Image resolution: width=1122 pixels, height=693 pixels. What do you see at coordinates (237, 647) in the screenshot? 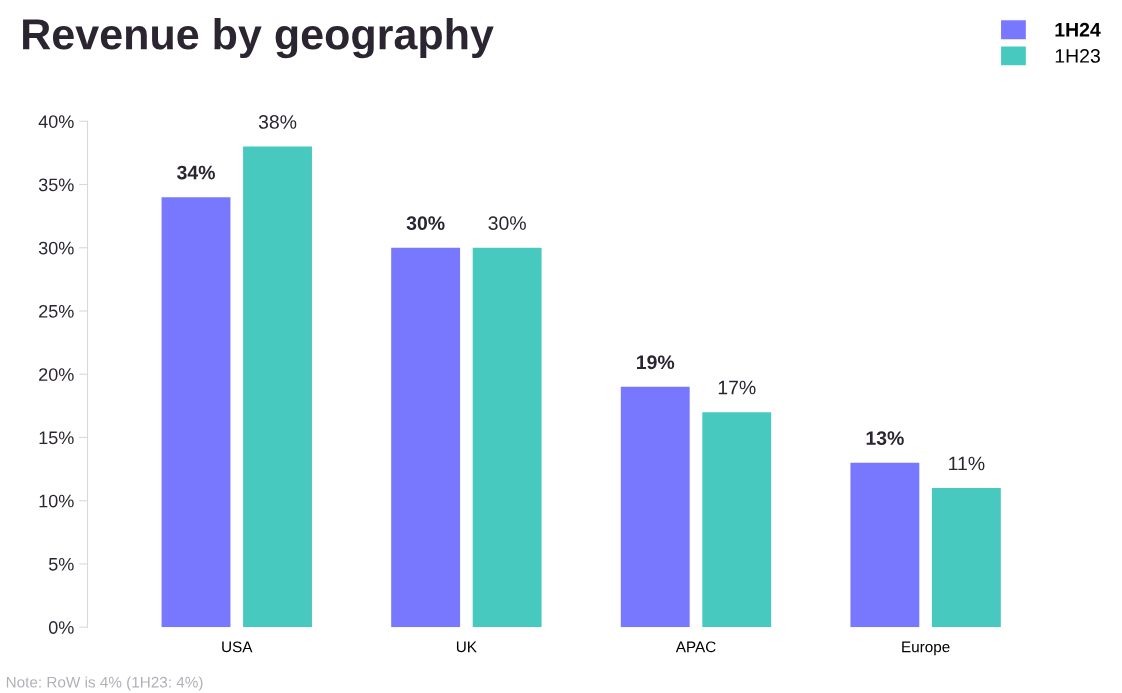
I see `x-tick-label: USA` at bounding box center [237, 647].